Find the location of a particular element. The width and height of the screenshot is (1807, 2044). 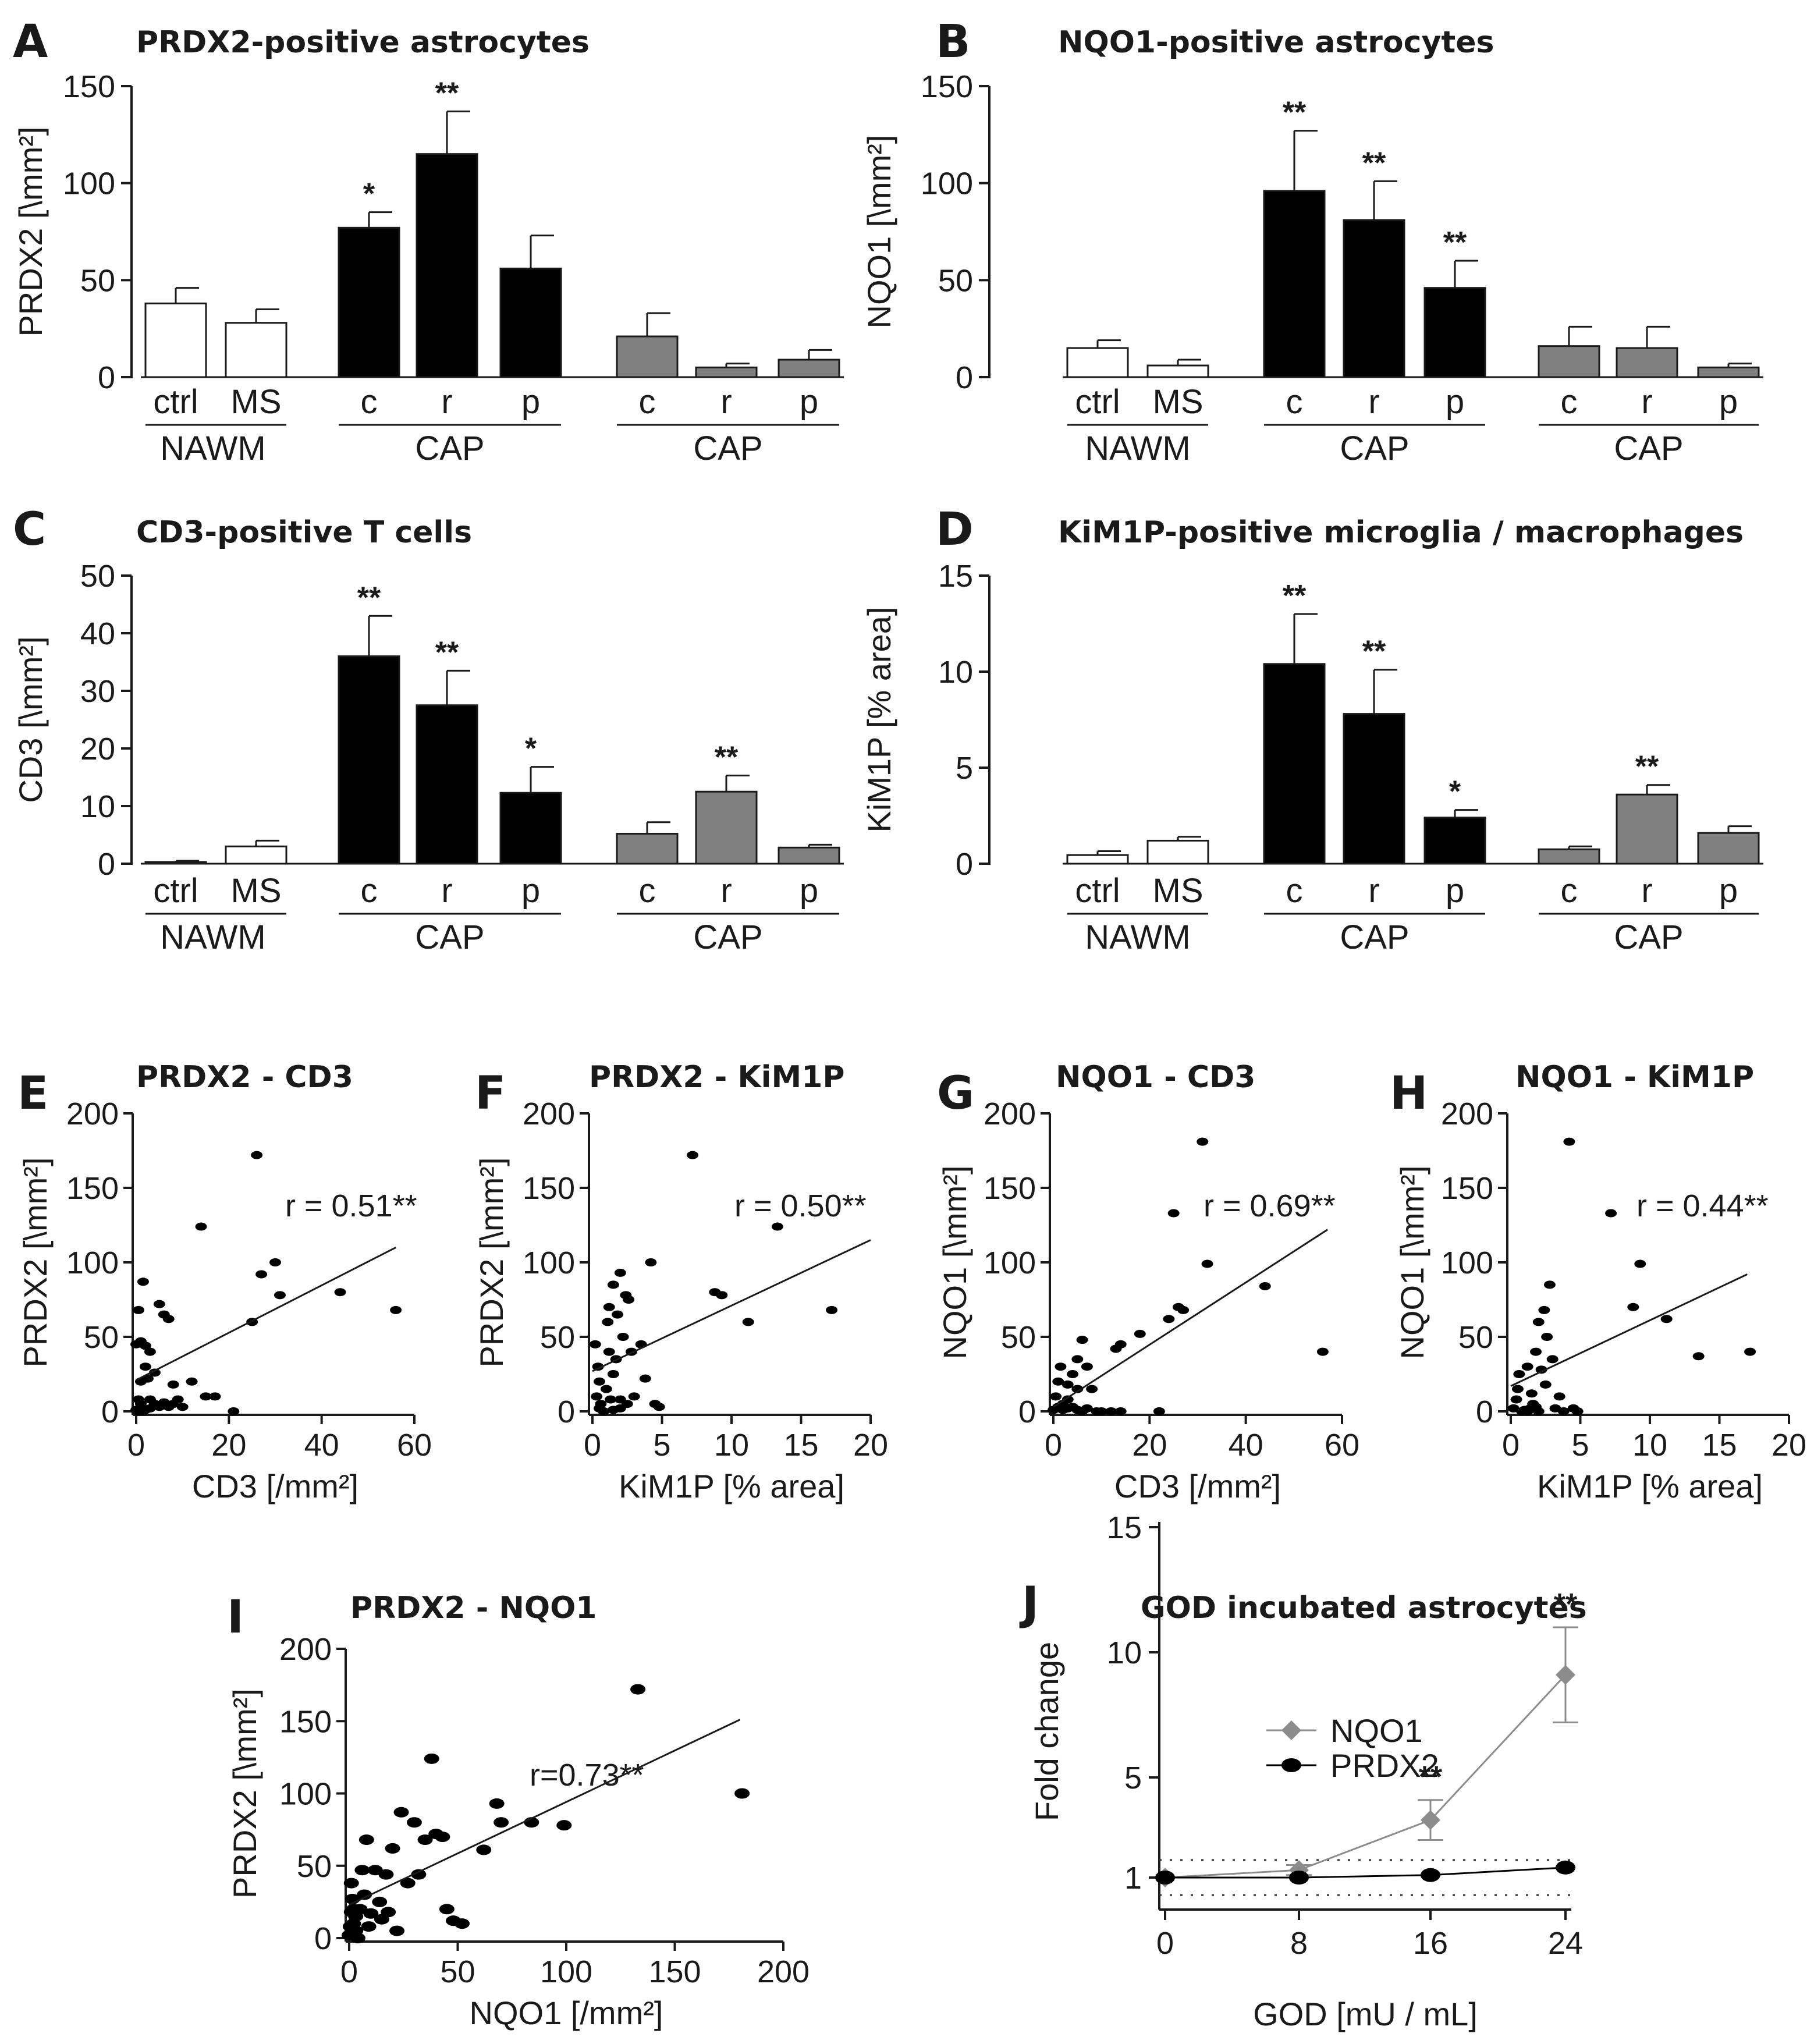

y-tick-label: 10 is located at coordinates (956, 672).